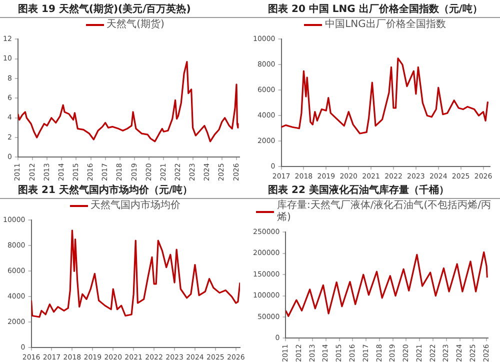  Describe the element at coordinates (135, 25) in the screenshot. I see `legend-label: 天然气(期货)` at that location.